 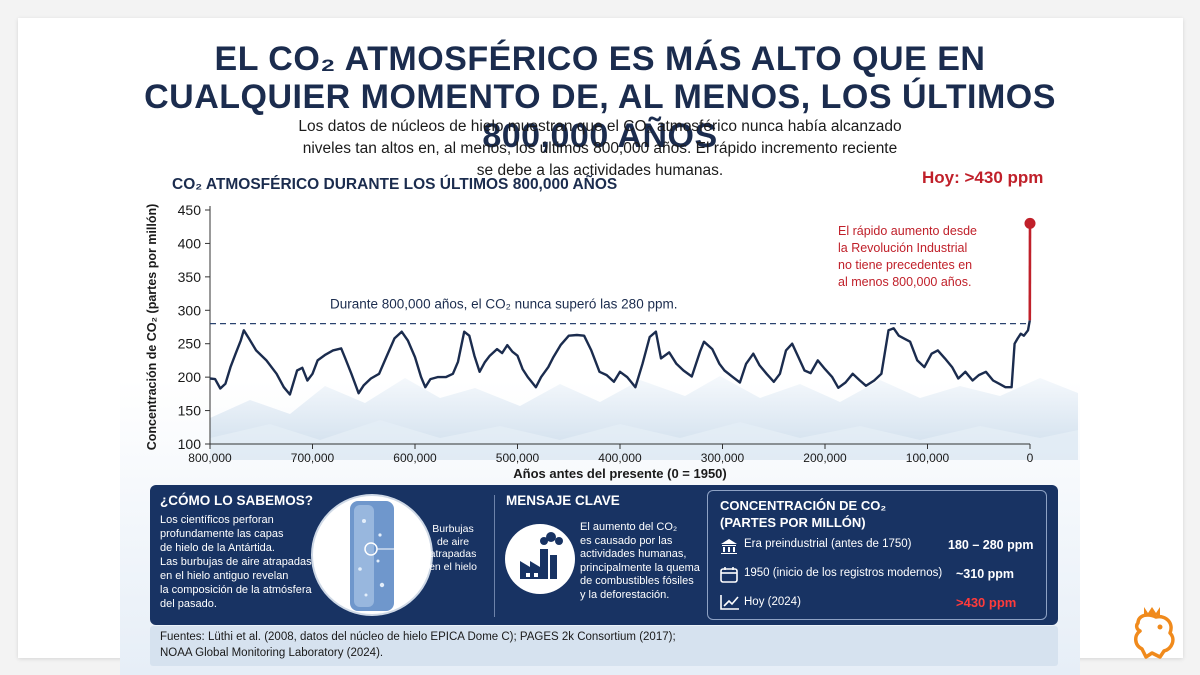 What do you see at coordinates (729, 602) in the screenshot?
I see `trend-up-icon` at bounding box center [729, 602].